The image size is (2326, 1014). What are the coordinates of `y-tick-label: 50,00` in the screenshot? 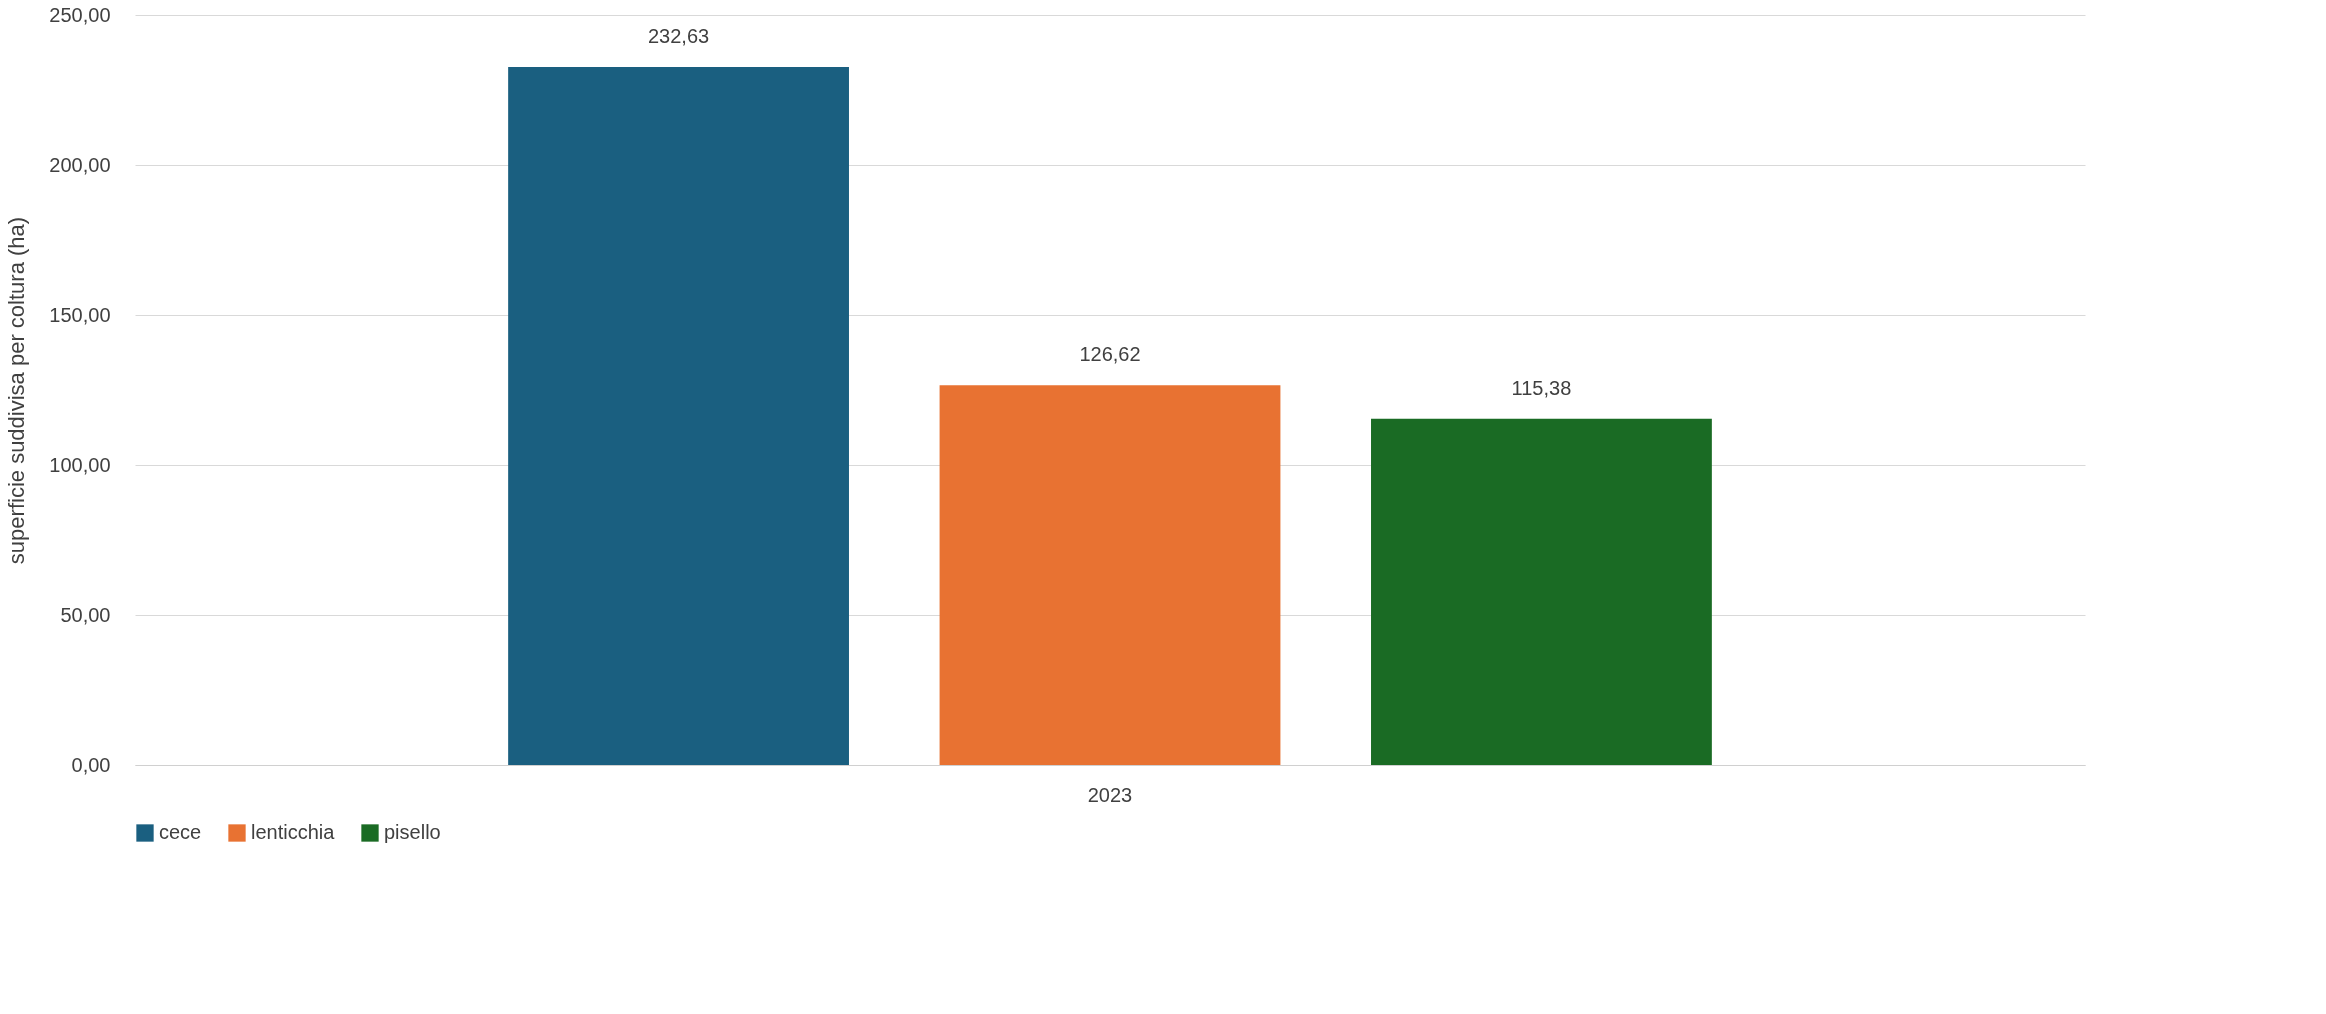 It's located at (85, 614).